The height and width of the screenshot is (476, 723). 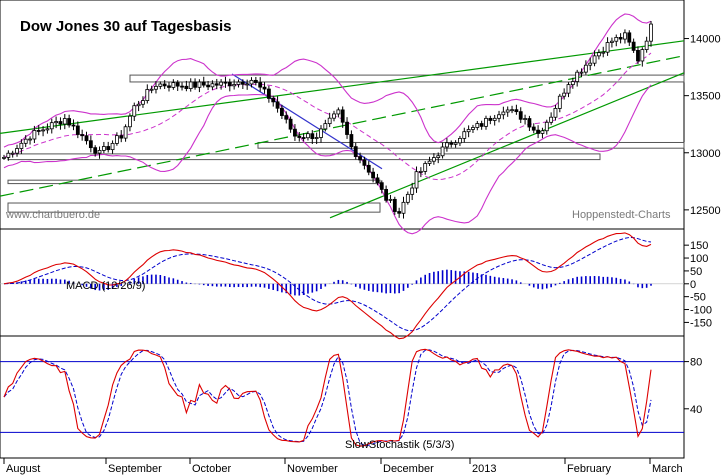 What do you see at coordinates (698, 298) in the screenshot?
I see `macd-tick-label: -50` at bounding box center [698, 298].